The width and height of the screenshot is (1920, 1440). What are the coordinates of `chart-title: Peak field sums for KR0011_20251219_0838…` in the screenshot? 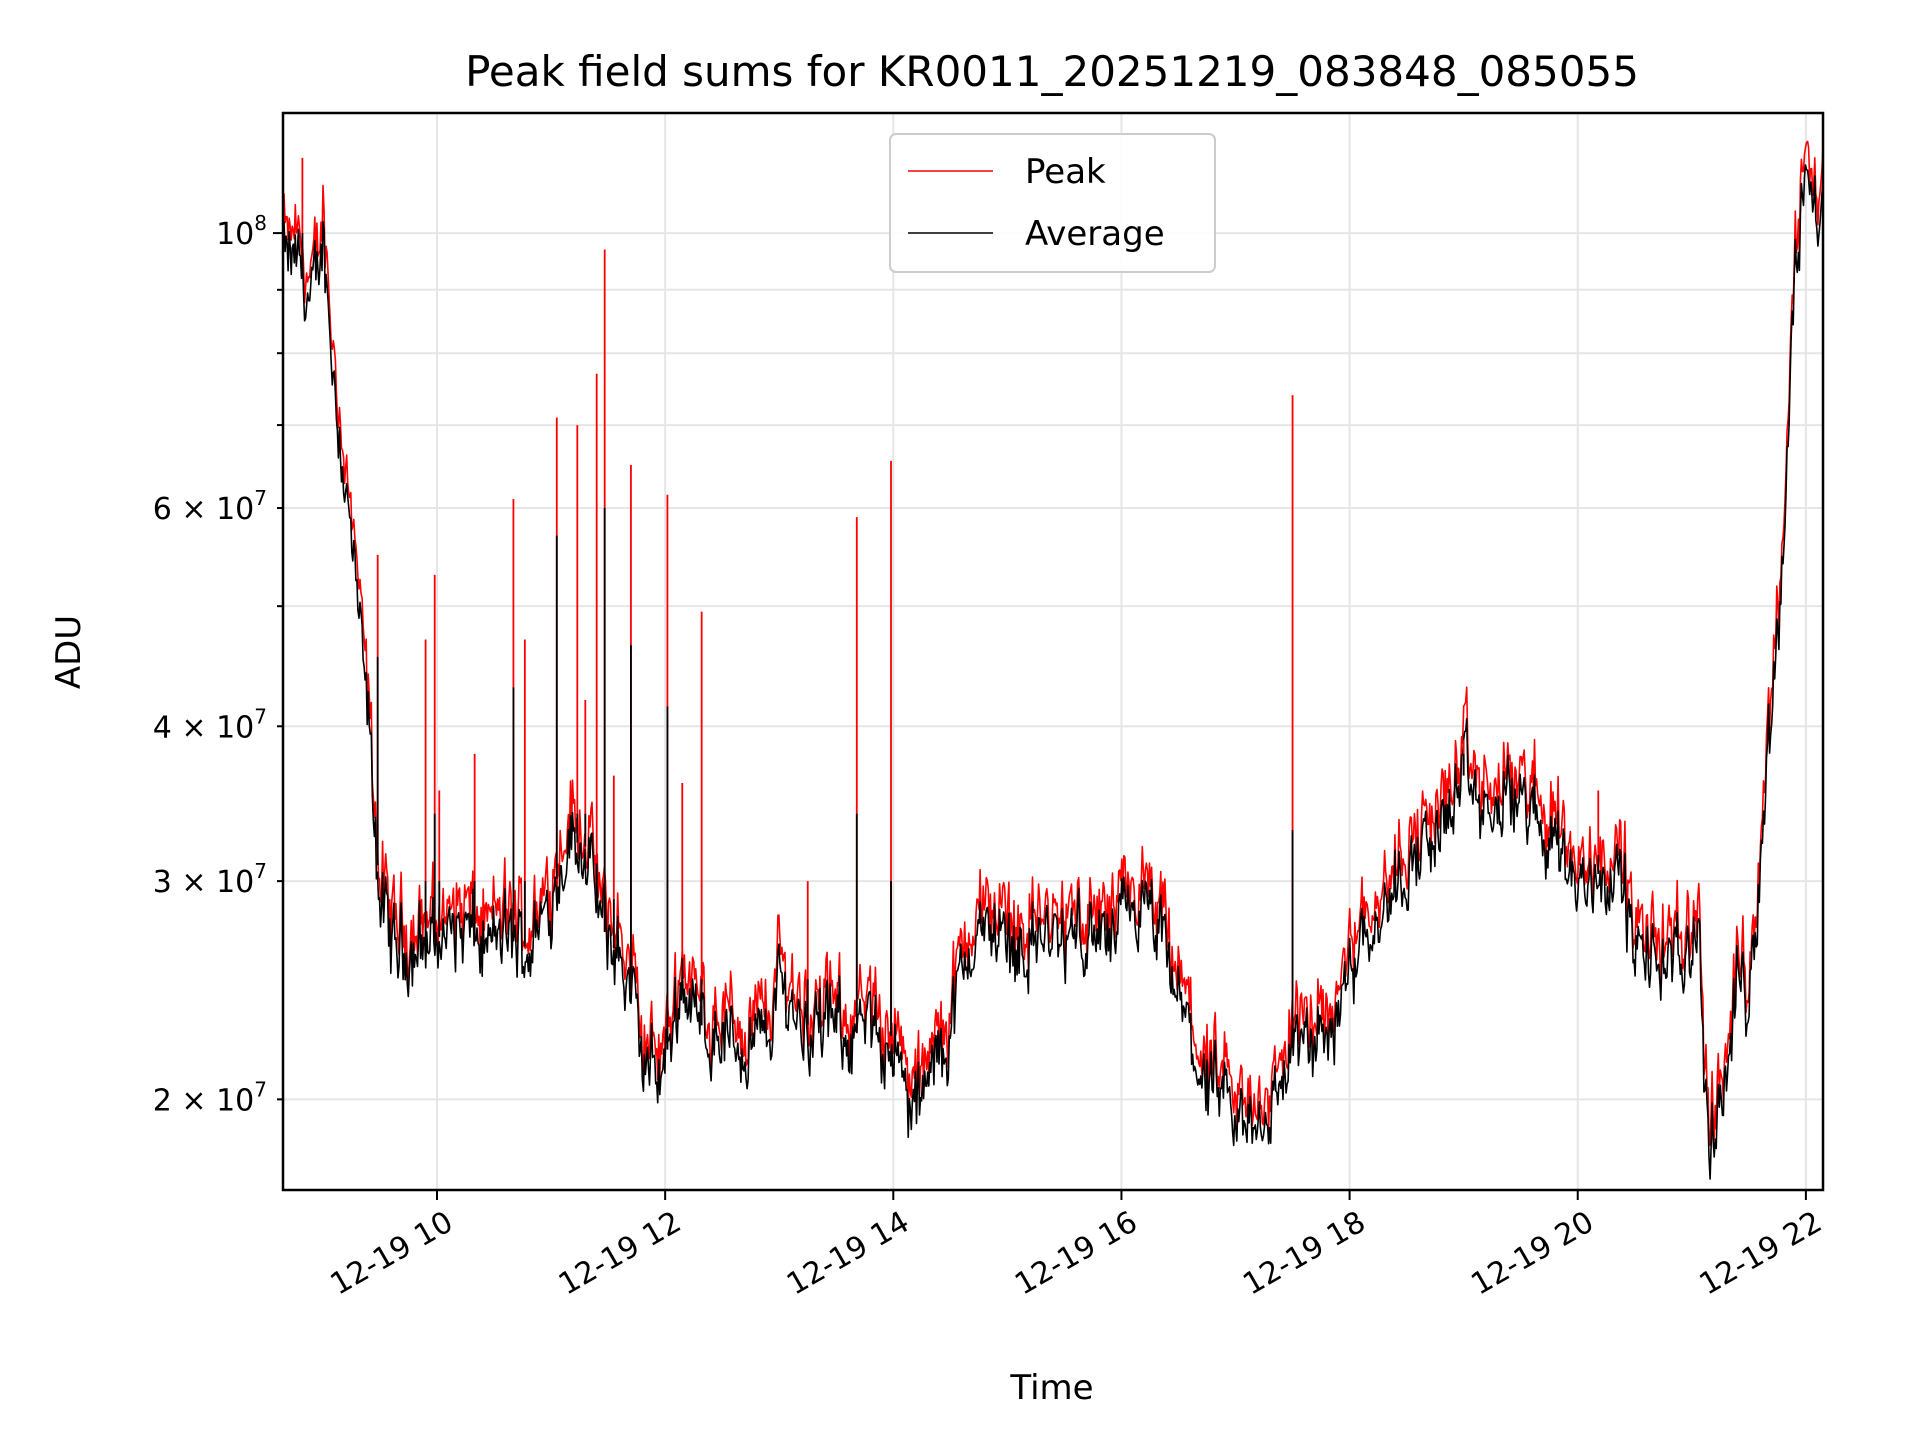 It's located at (1052, 71).